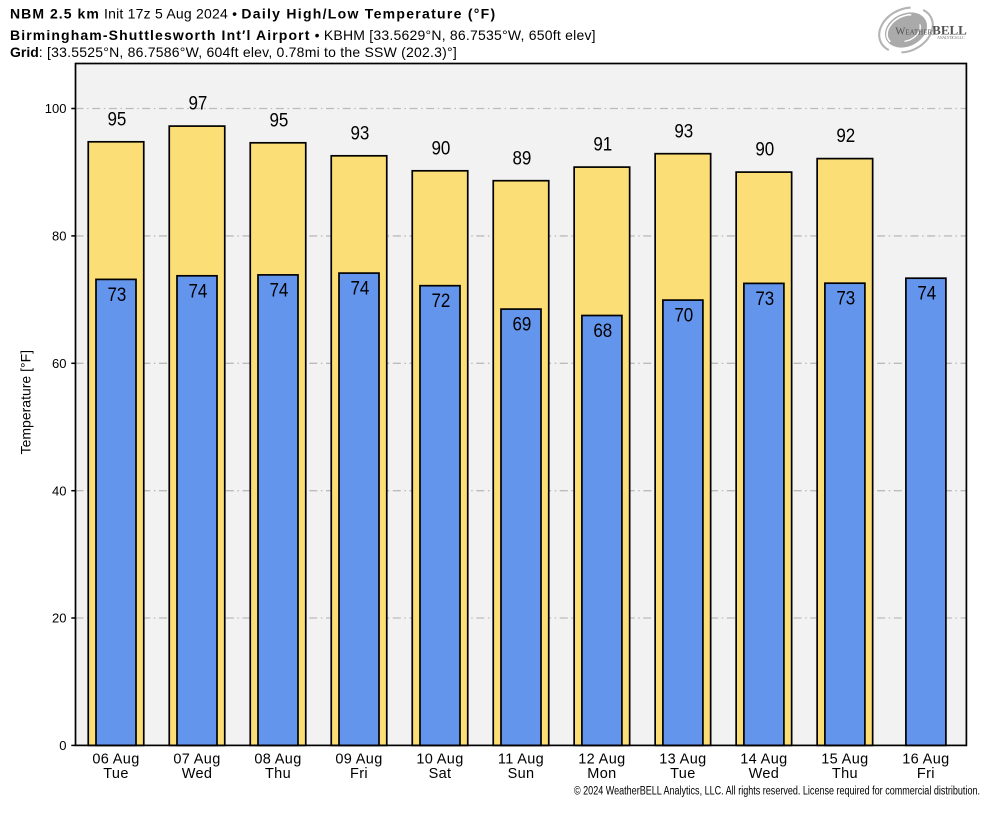 Image resolution: width=984 pixels, height=813 pixels. I want to click on svg-text: ANALYTICS LLC, so click(951, 37).